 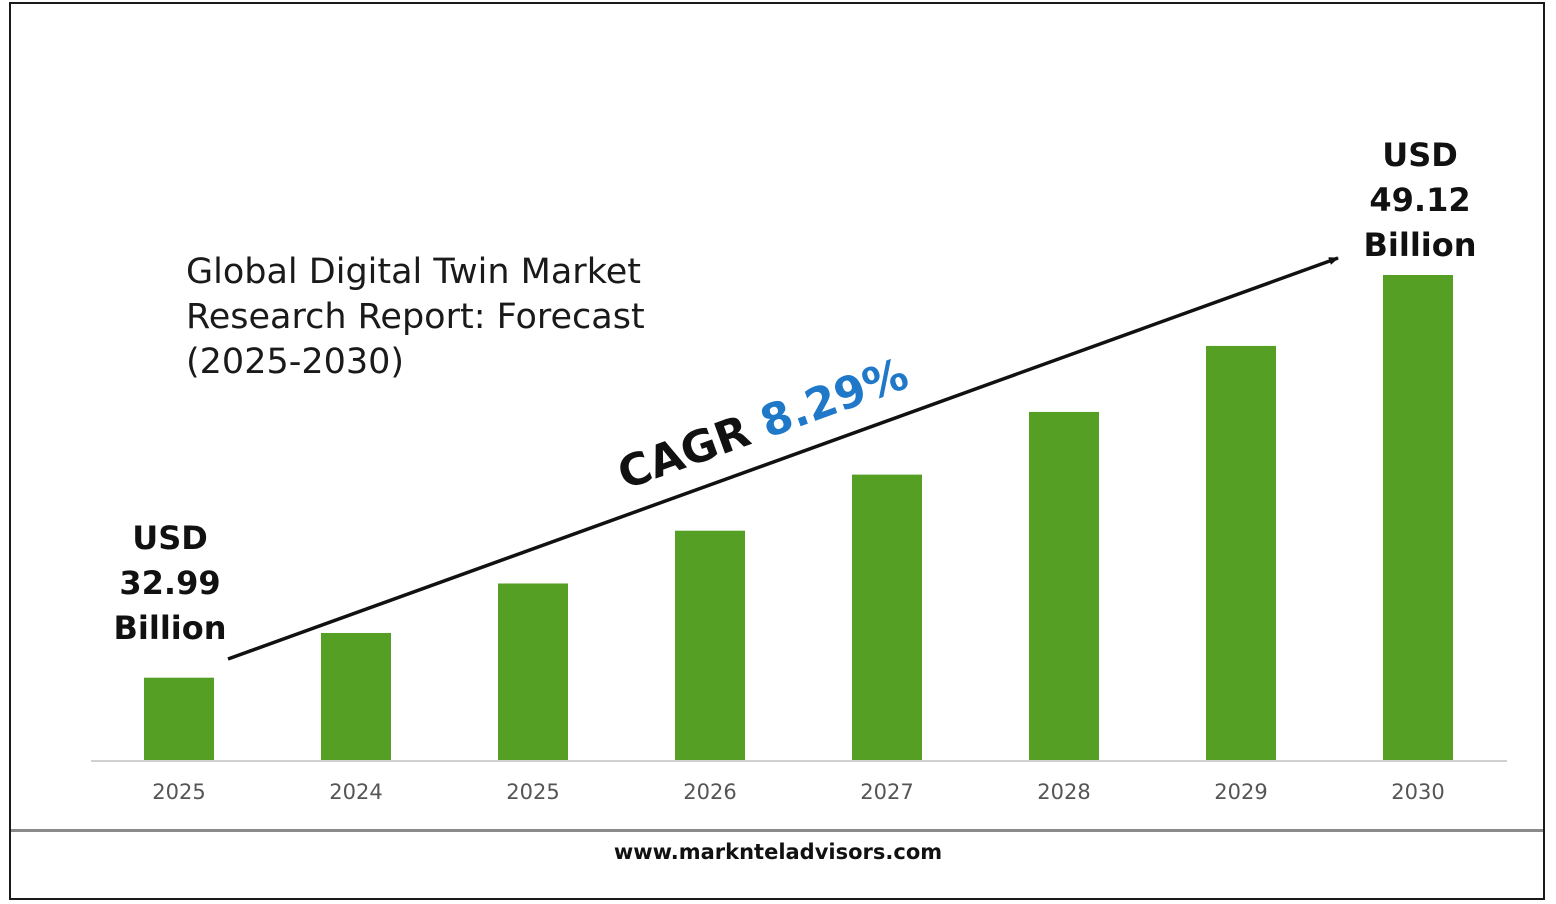 I want to click on x-tick-label-3: 2026, so click(x=709, y=792).